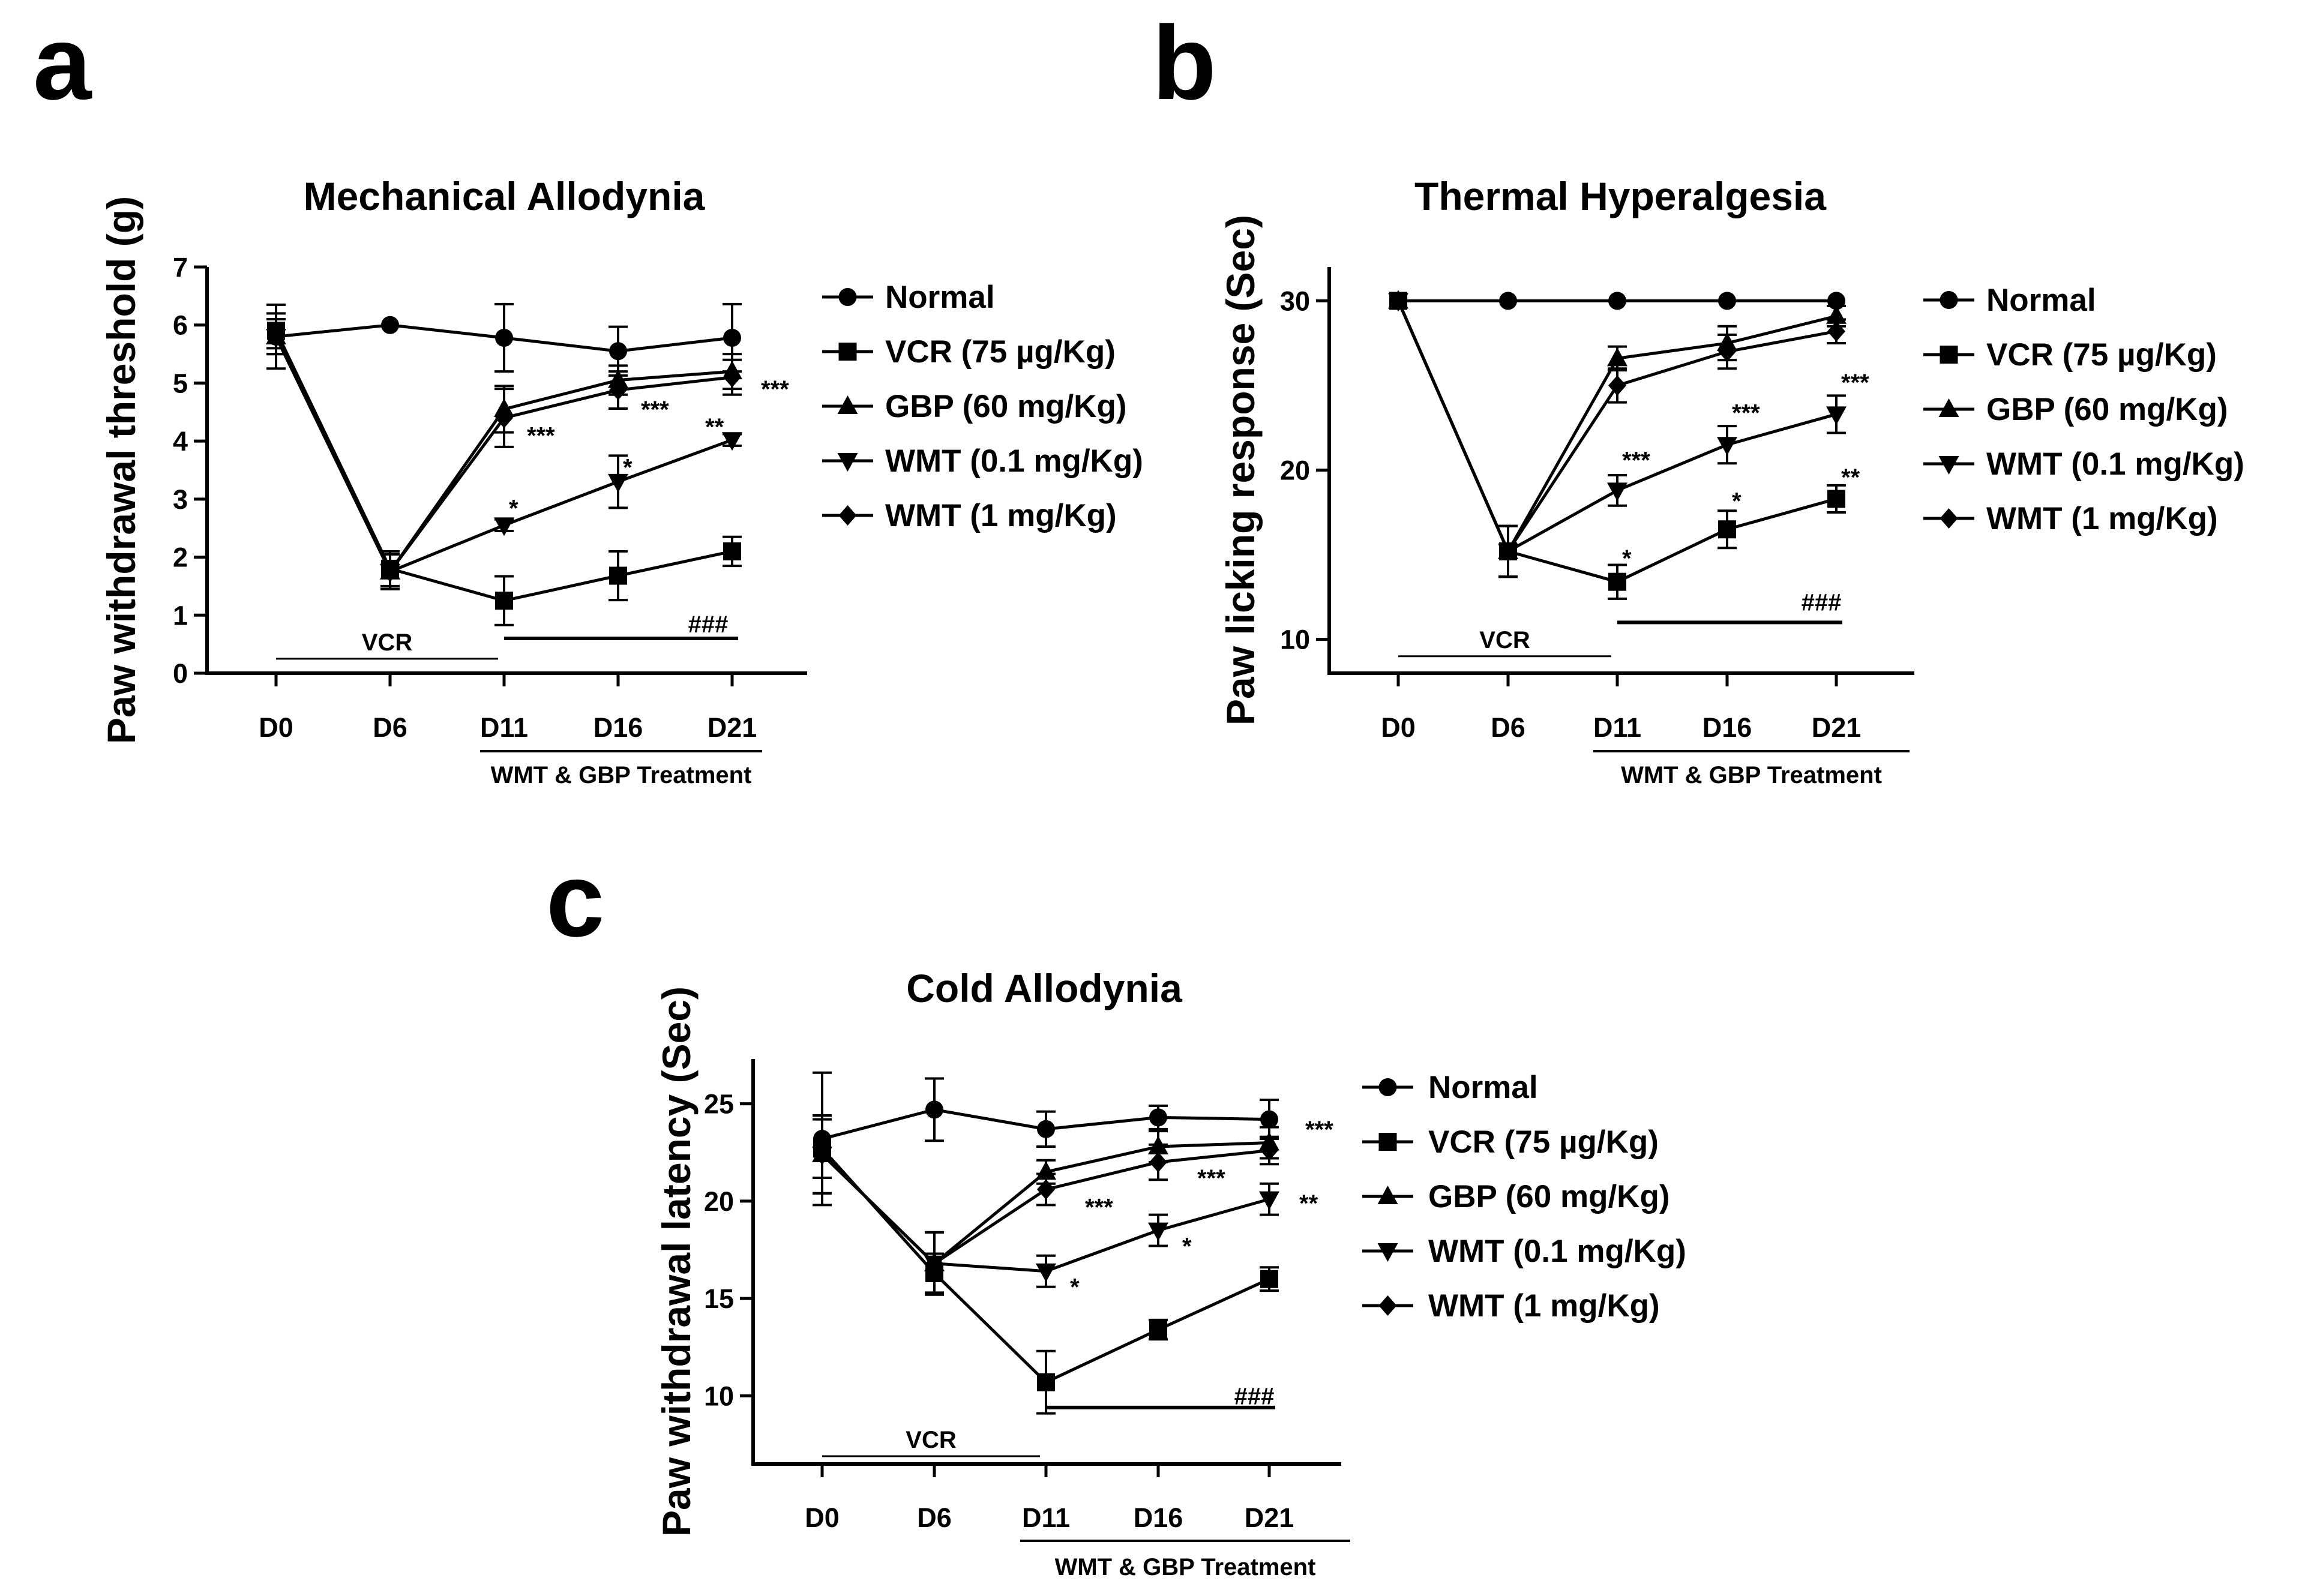 This screenshot has height=1596, width=2299. Describe the element at coordinates (1295, 640) in the screenshot. I see `y-tick-label: 10` at that location.